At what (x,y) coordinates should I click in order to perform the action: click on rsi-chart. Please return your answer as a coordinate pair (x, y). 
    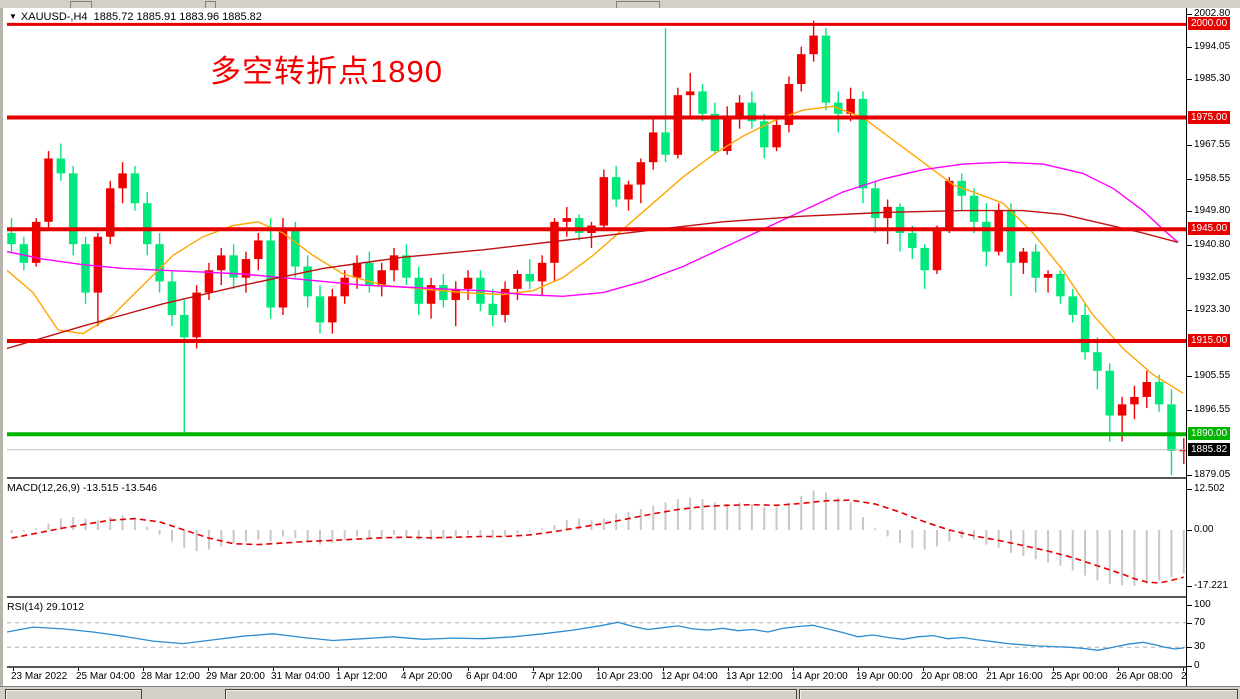
    Looking at the image, I should click on (596, 632).